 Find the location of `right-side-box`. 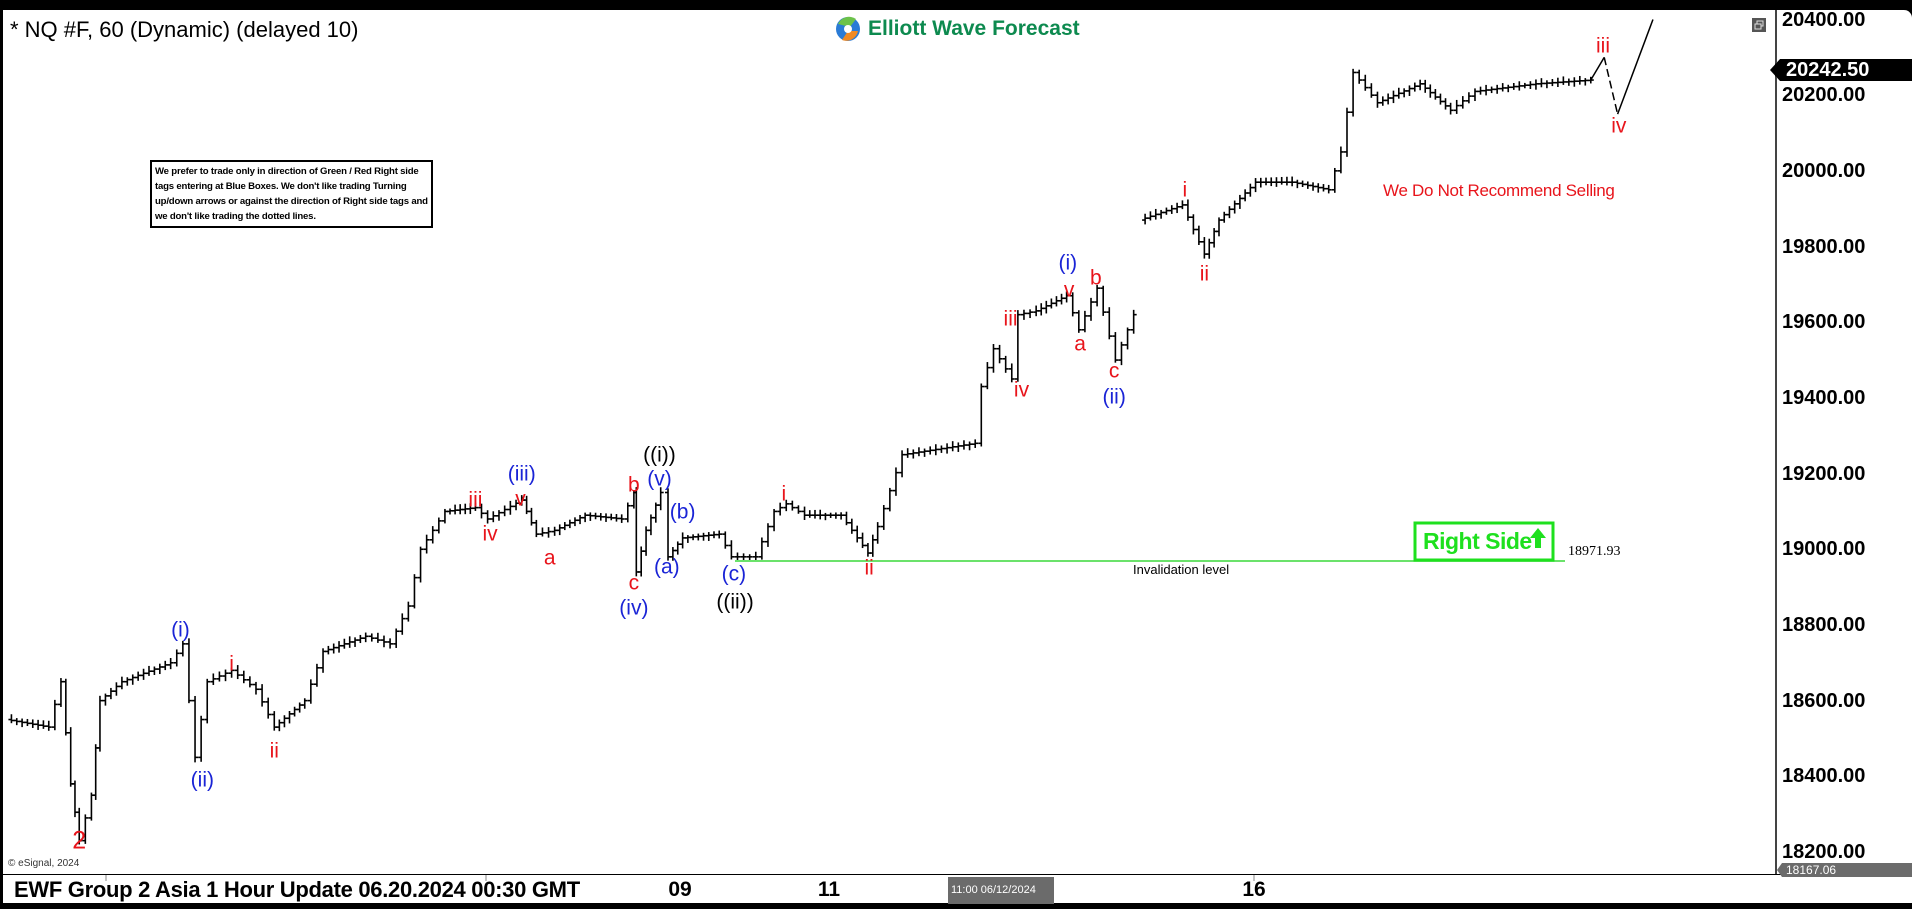

right-side-box is located at coordinates (1484, 541).